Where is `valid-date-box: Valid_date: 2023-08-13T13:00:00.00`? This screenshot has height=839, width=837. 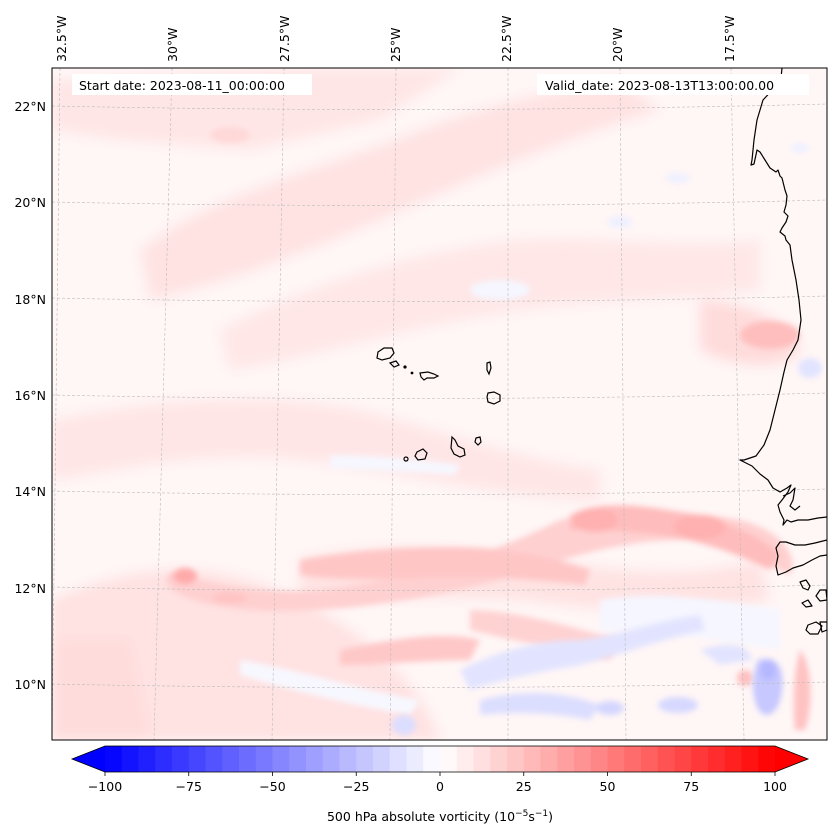
valid-date-box: Valid_date: 2023-08-13T13:00:00.00 is located at coordinates (673, 84).